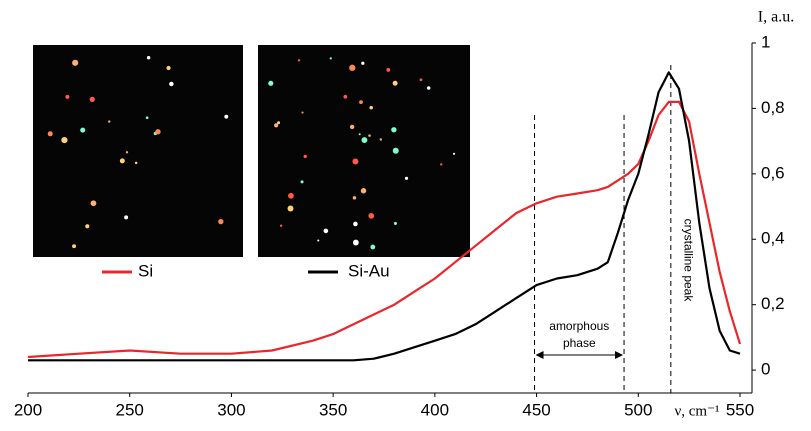 This screenshot has width=811, height=431. What do you see at coordinates (579, 326) in the screenshot?
I see `amorphous-label: amorphous` at bounding box center [579, 326].